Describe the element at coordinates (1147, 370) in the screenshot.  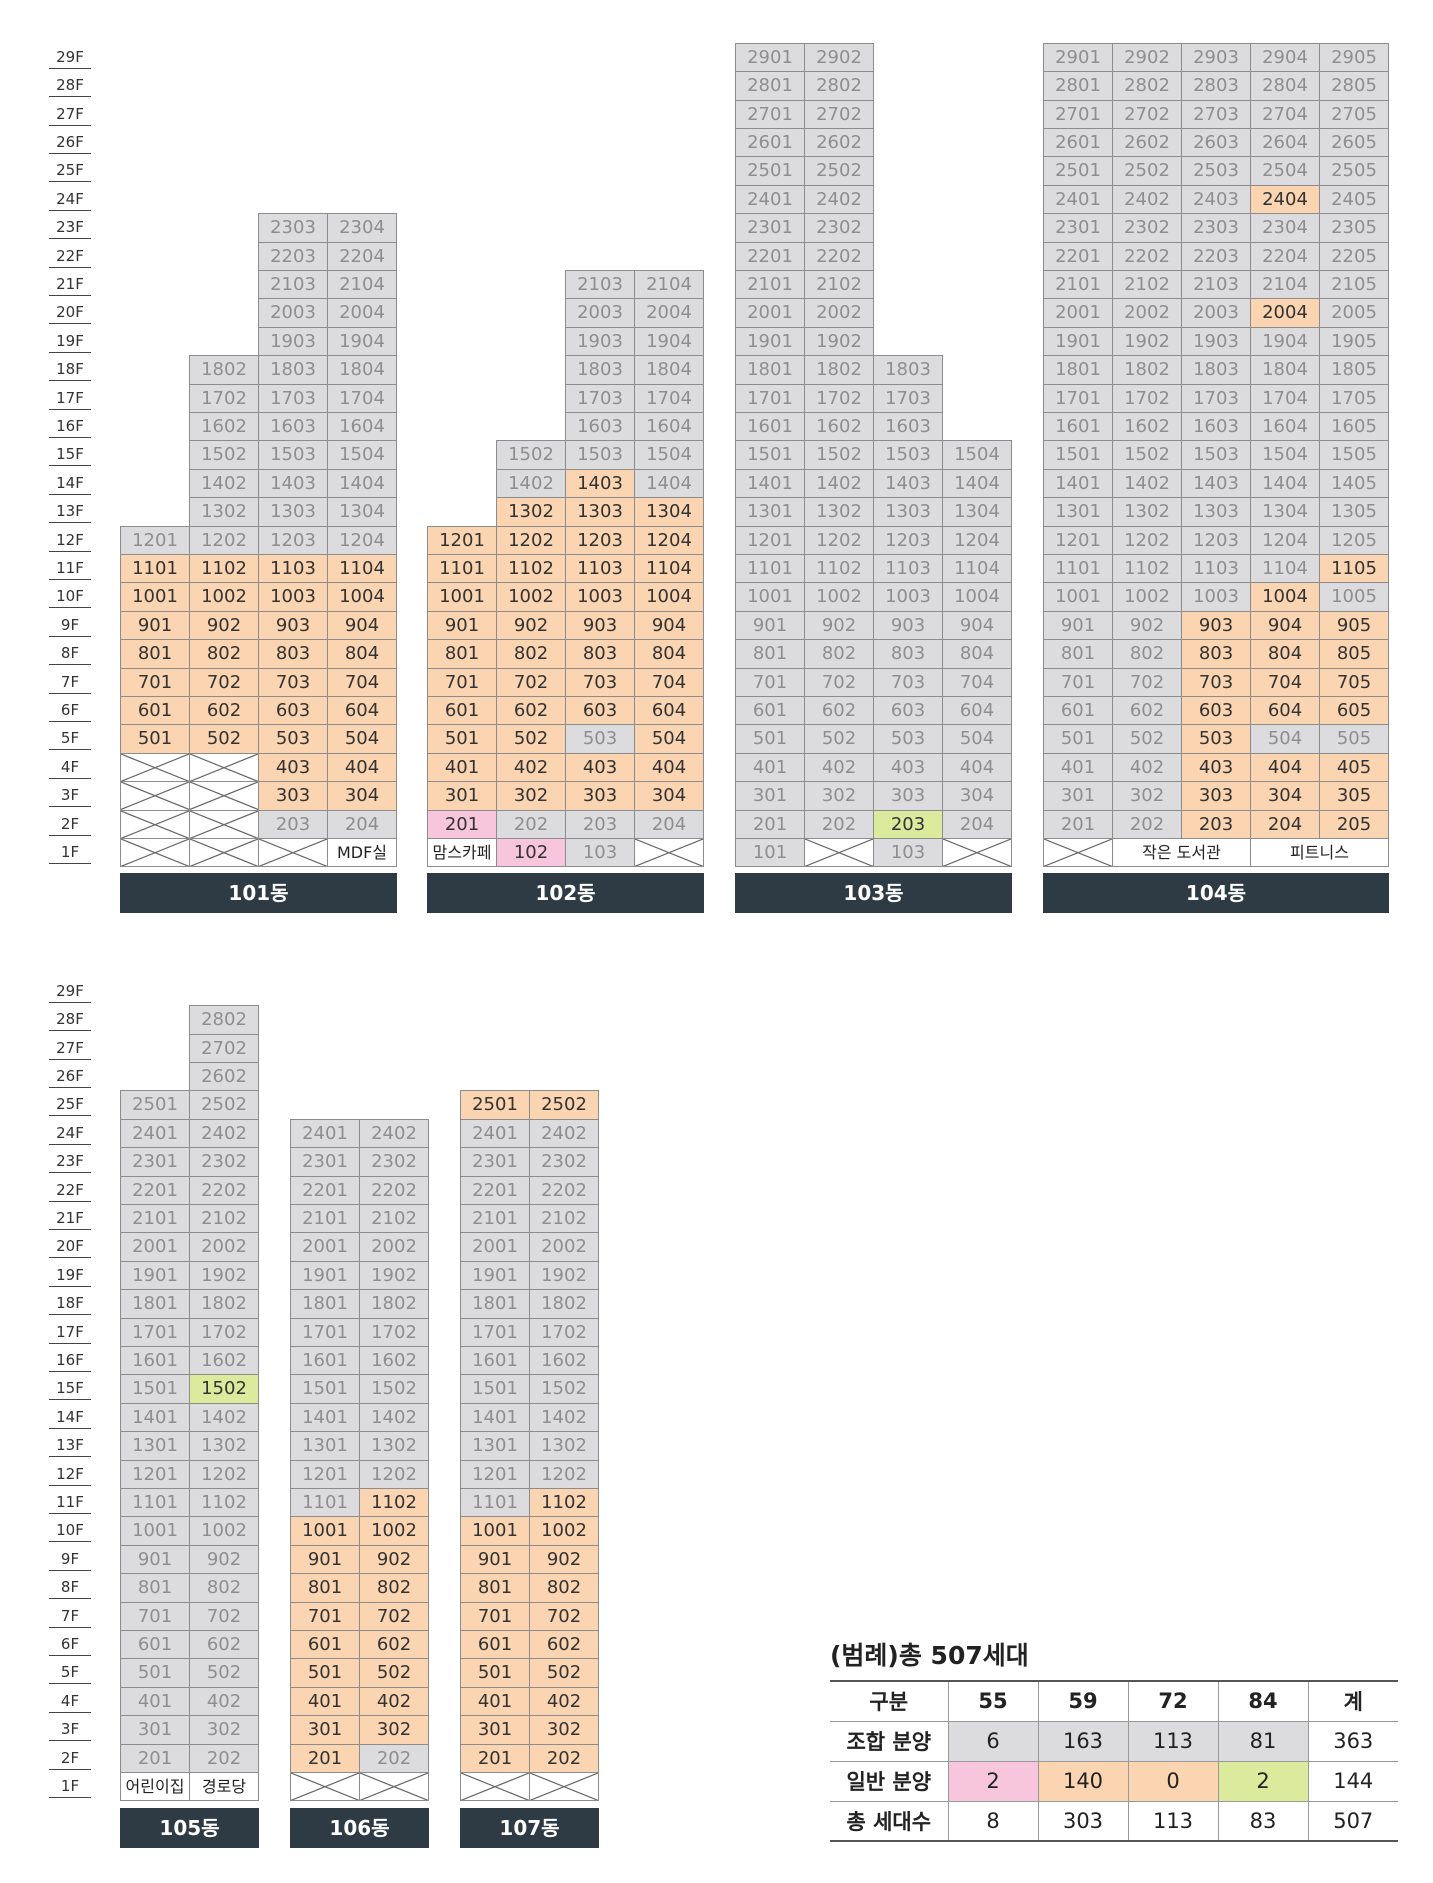
I see `unit-cell: 1802` at that location.